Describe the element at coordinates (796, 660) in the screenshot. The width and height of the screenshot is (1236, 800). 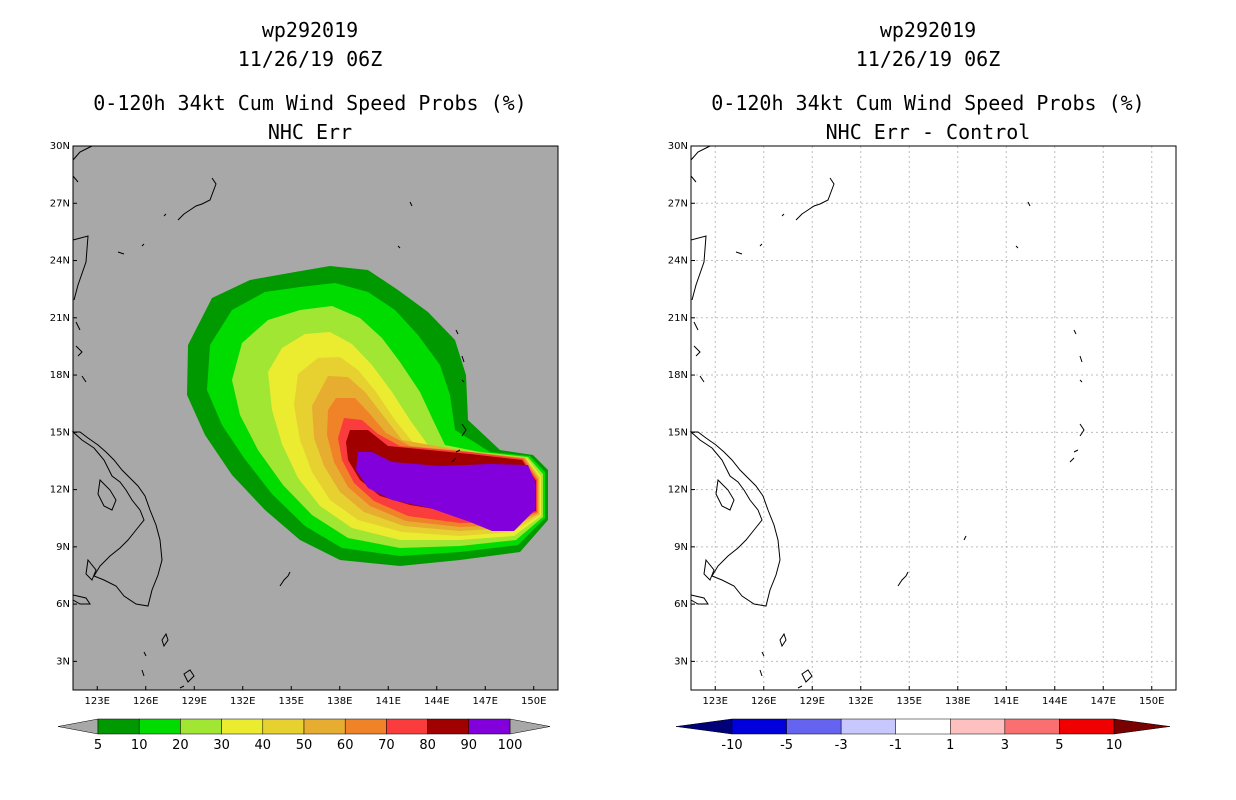
I see `coast-small-isles-3-r` at that location.